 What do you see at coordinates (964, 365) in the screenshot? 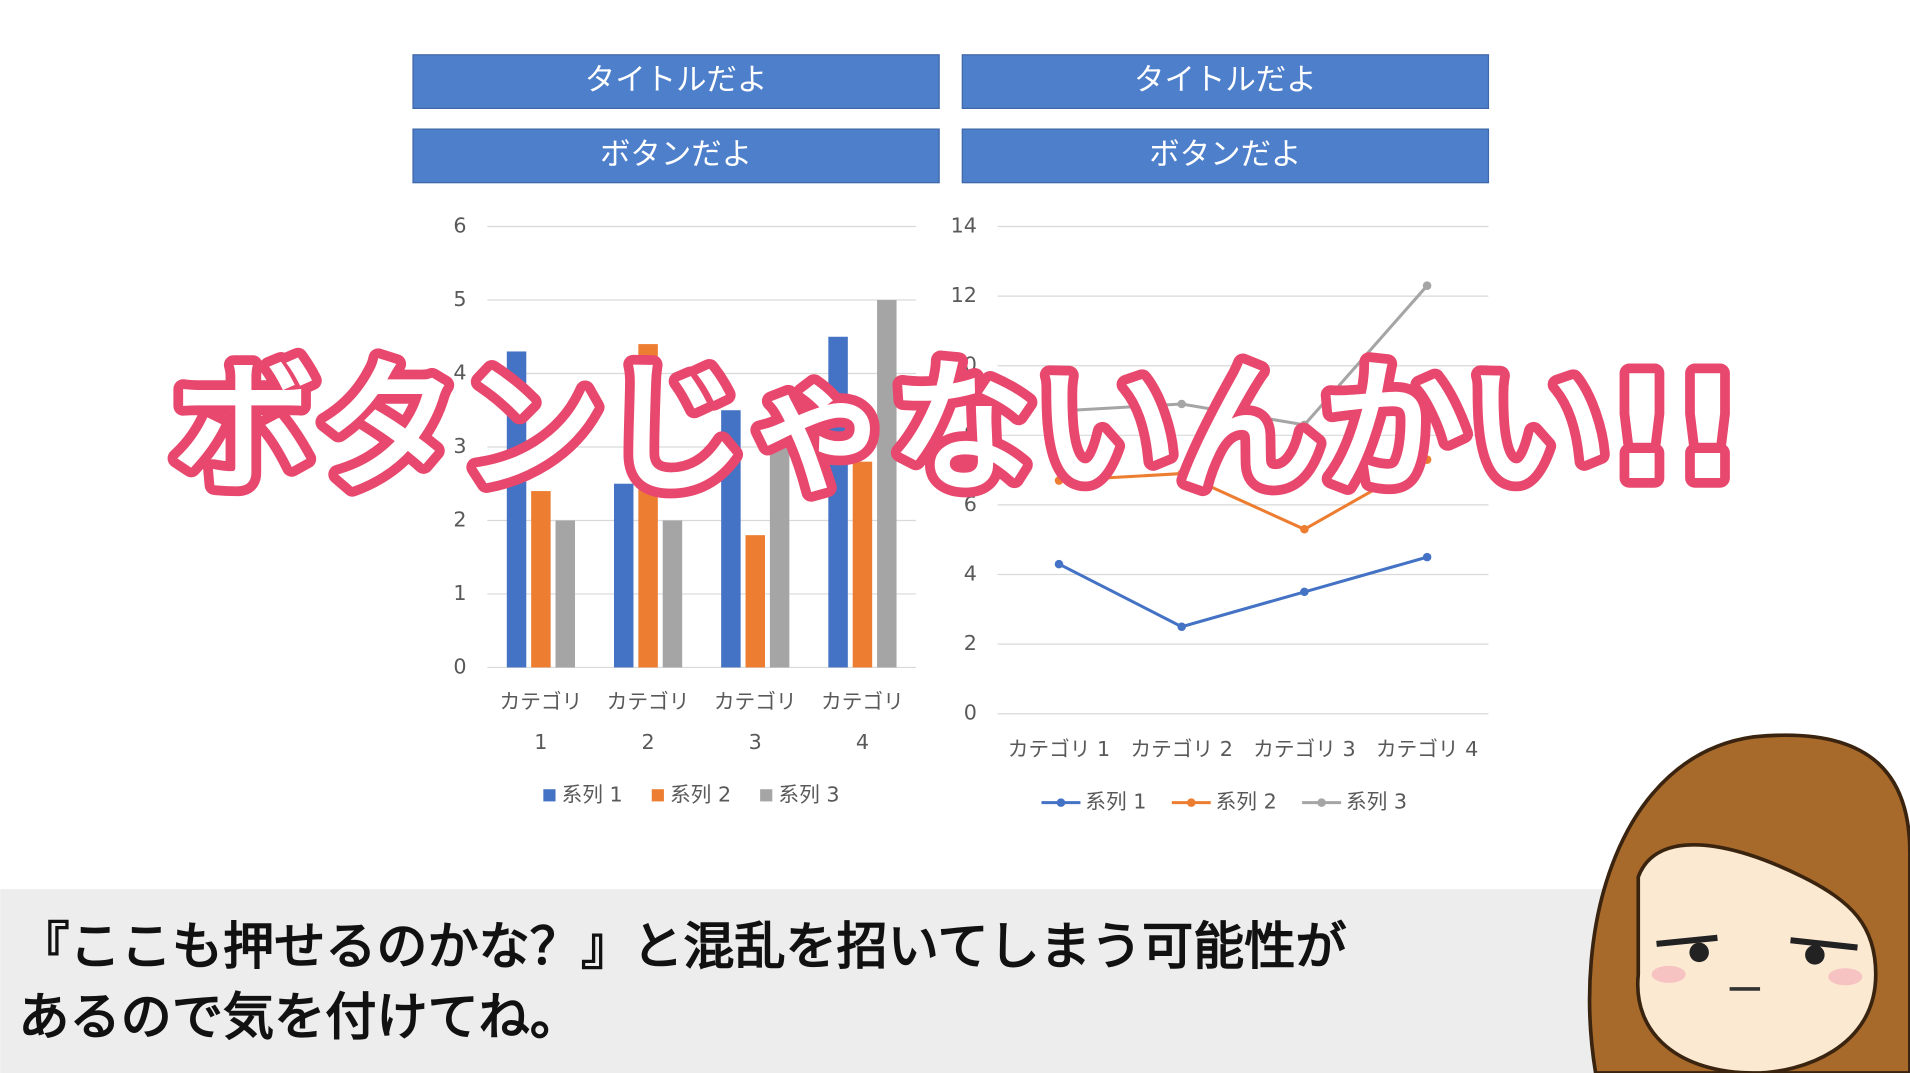
I see `y-tick-label: 10` at bounding box center [964, 365].